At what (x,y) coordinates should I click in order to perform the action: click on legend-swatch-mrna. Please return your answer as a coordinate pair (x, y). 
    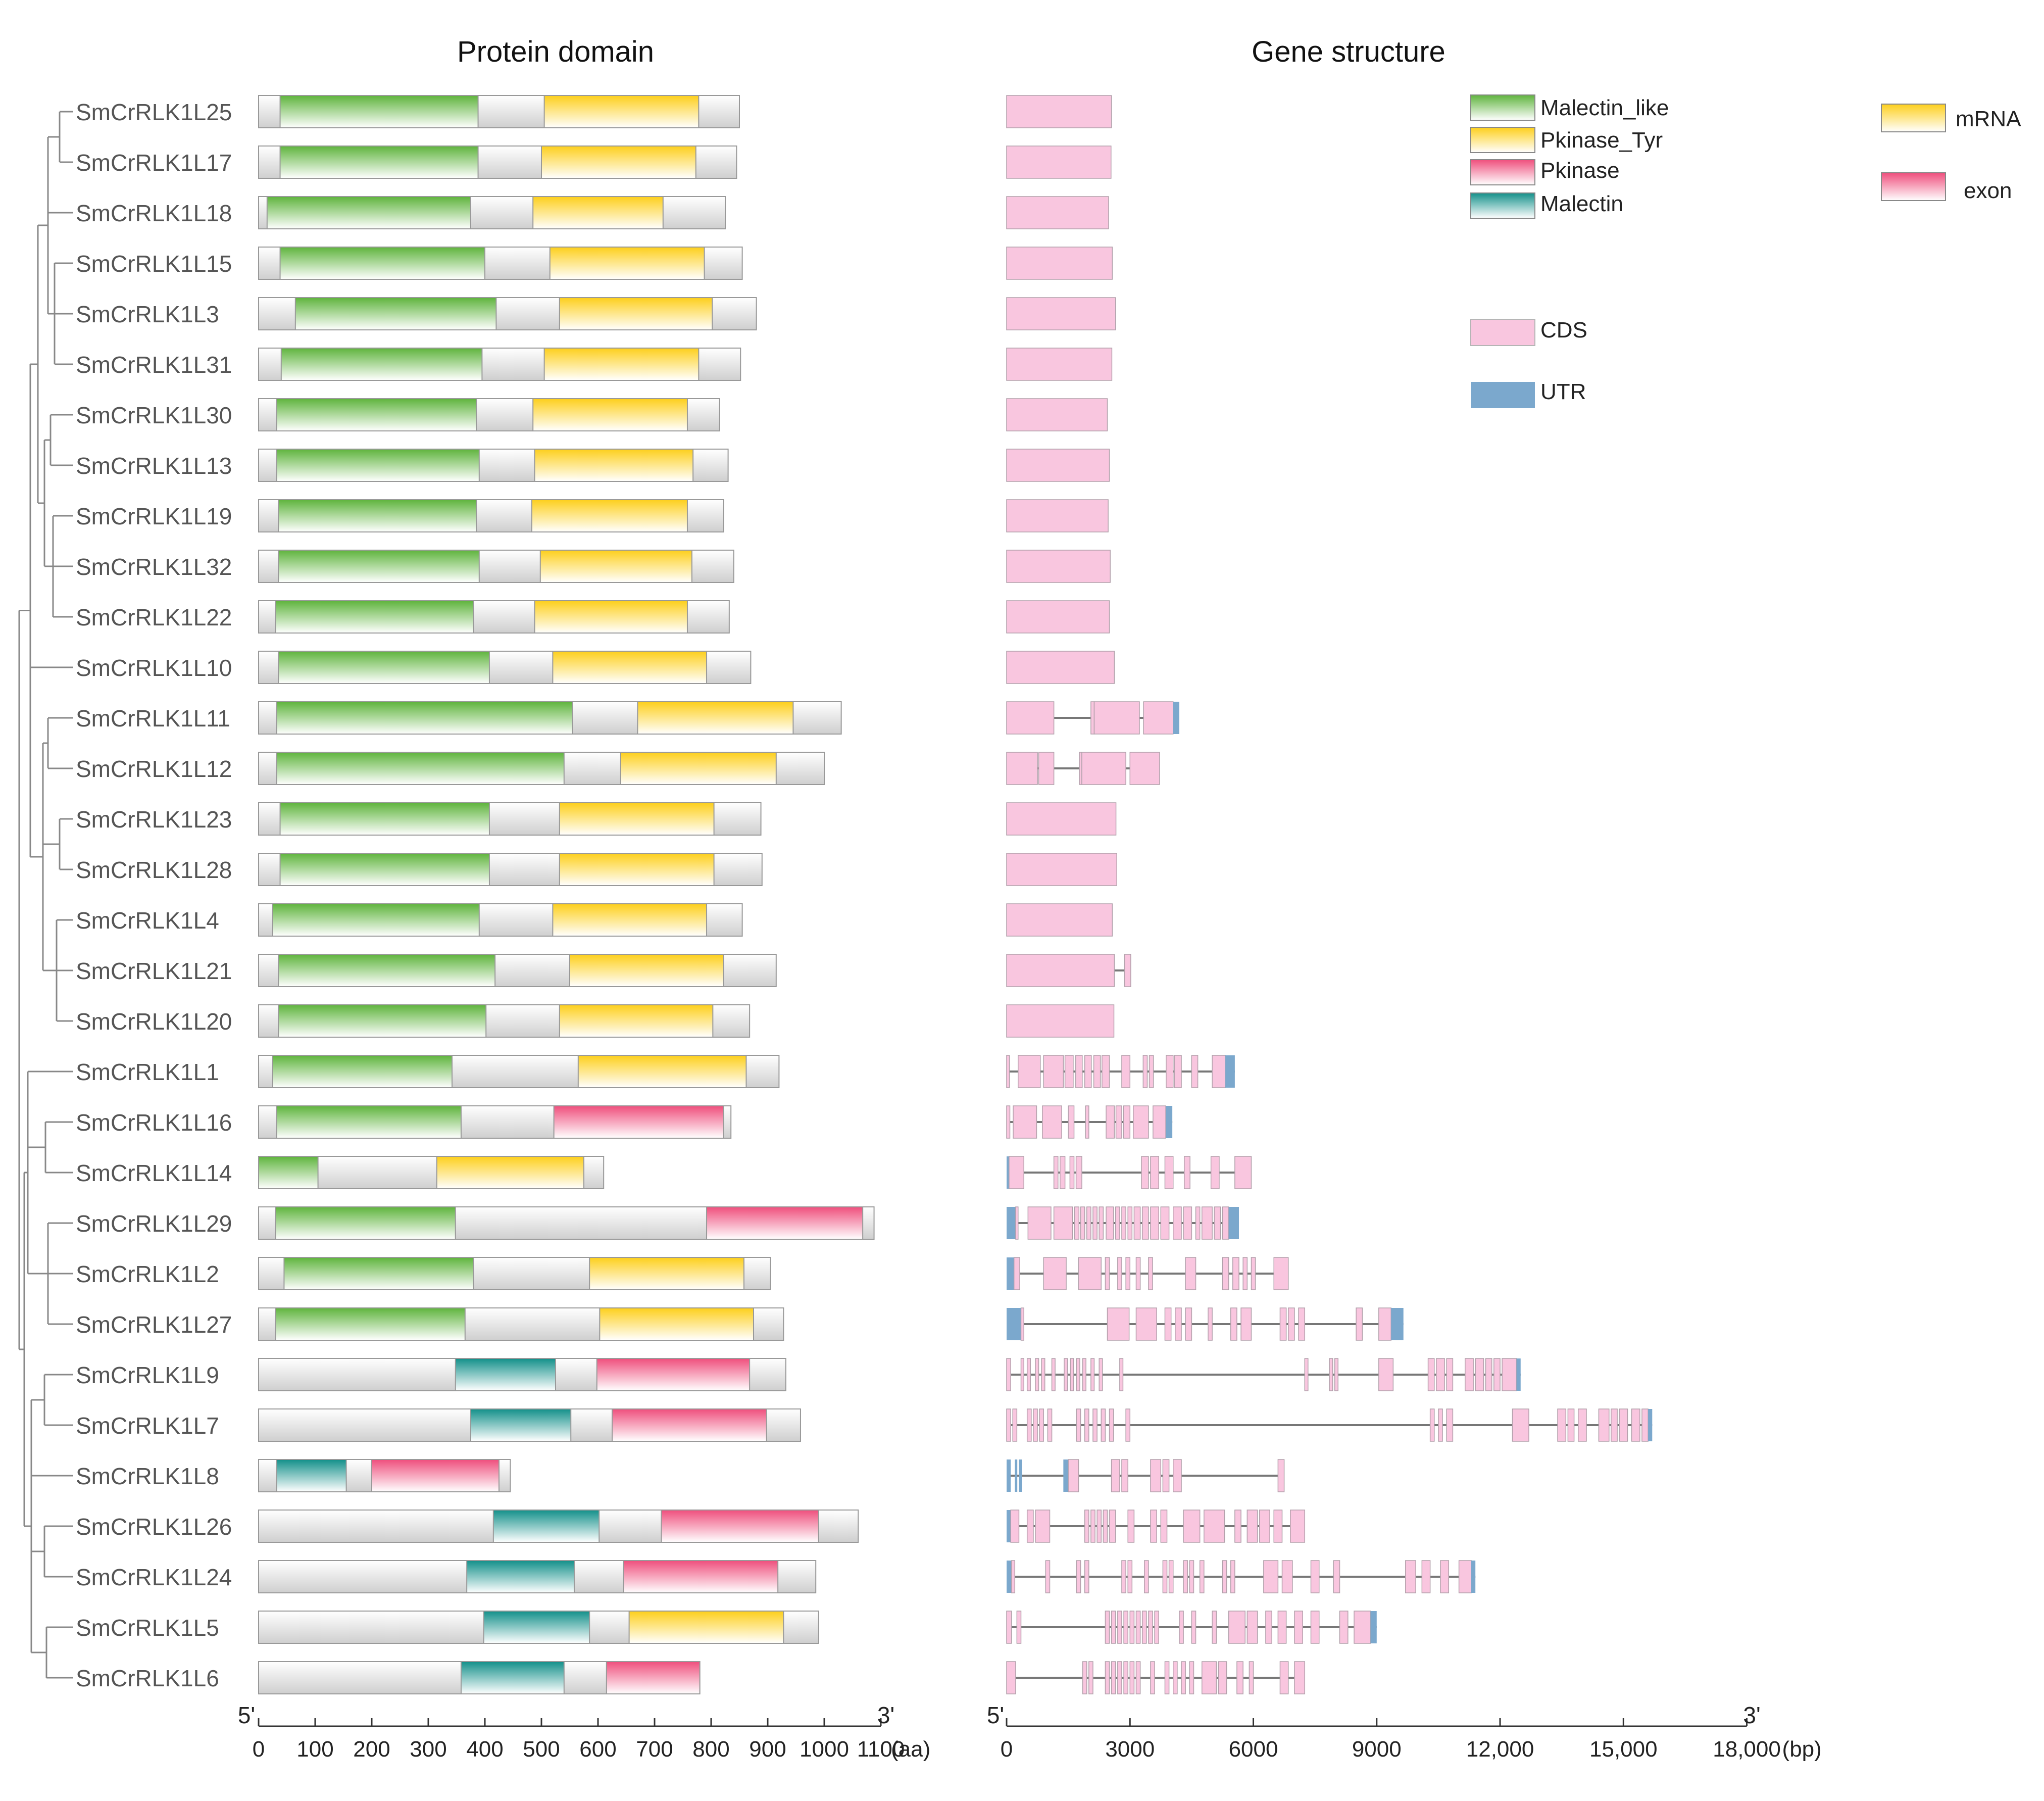
    Looking at the image, I should click on (1913, 118).